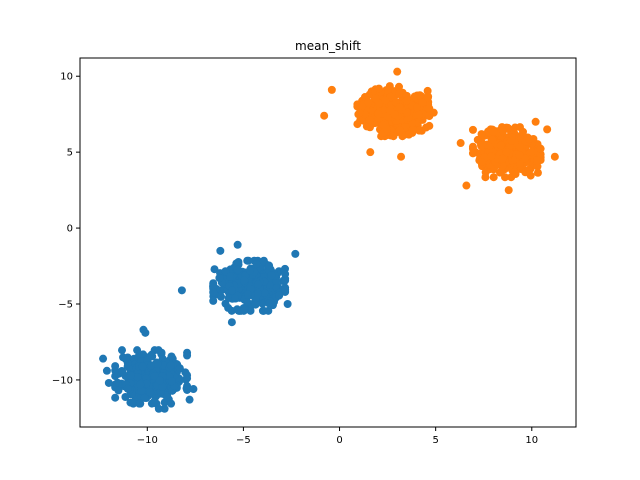 The width and height of the screenshot is (640, 480). I want to click on y-tick-label: 0, so click(70, 229).